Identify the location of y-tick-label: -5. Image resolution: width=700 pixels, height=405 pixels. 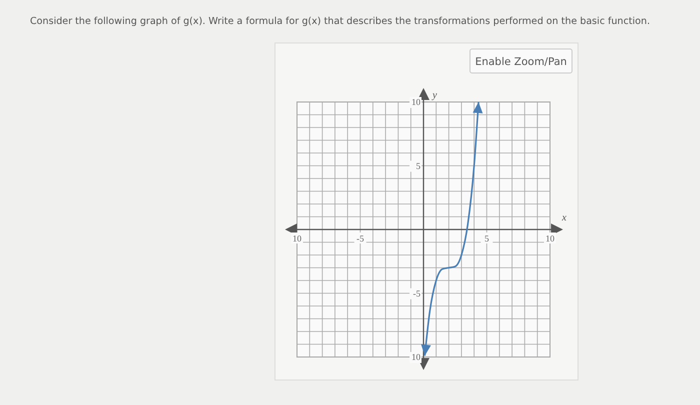
(417, 293).